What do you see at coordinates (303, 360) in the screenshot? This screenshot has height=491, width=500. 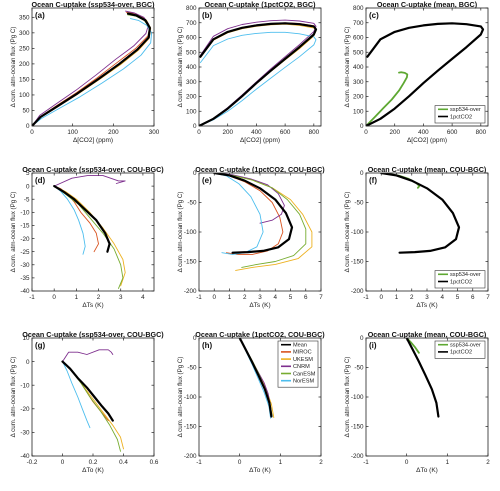 I see `legend-label: UKESM` at bounding box center [303, 360].